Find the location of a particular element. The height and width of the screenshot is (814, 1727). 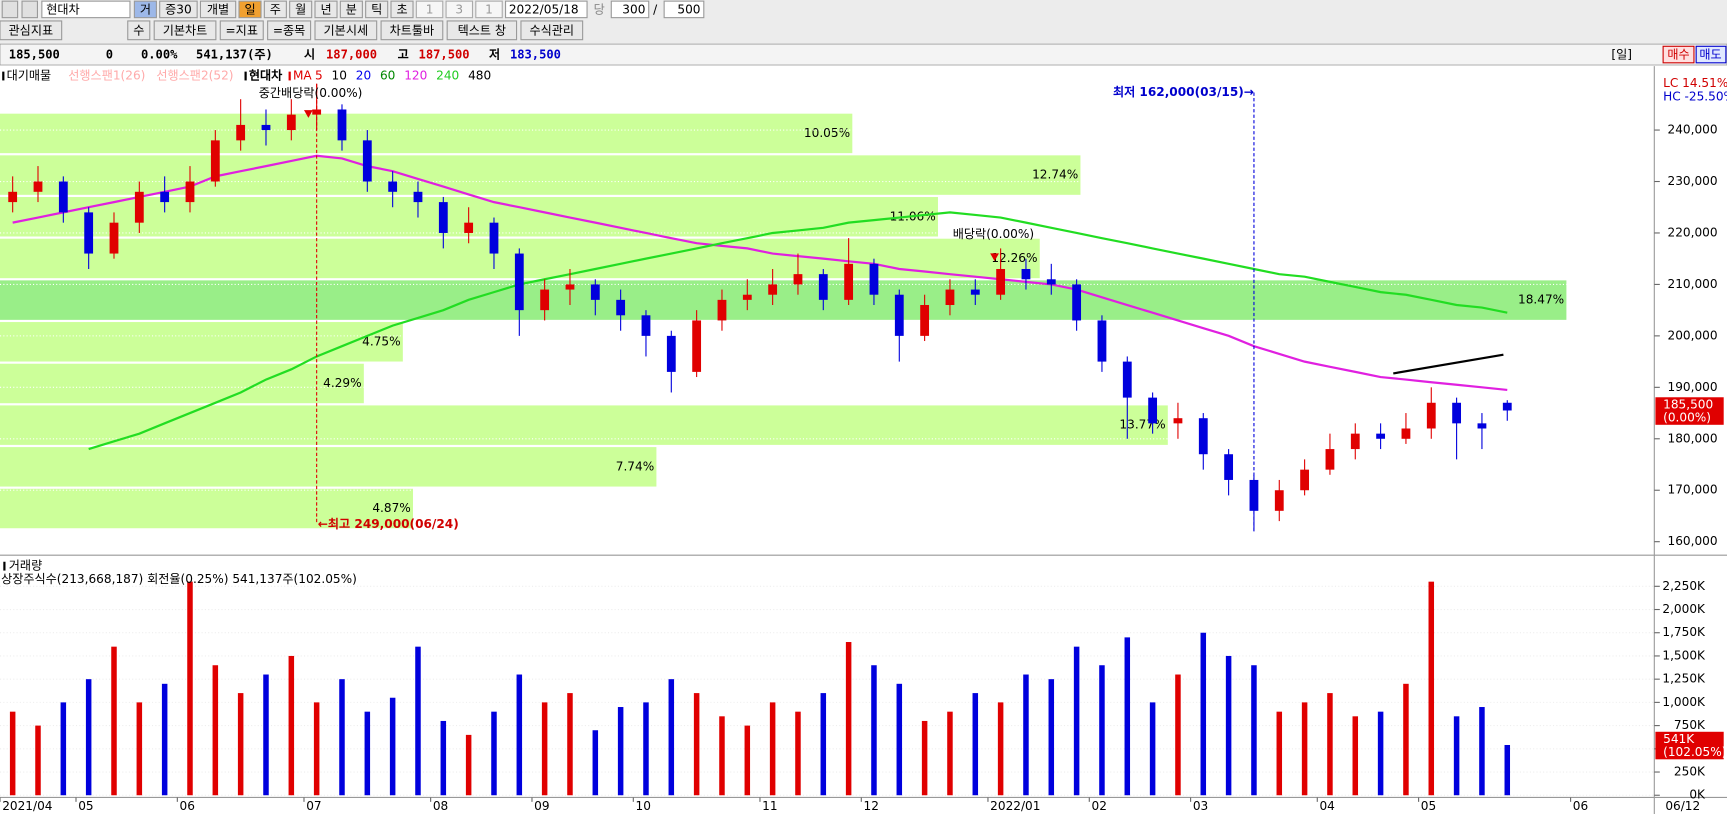

spin-value: 1 is located at coordinates (489, 9).